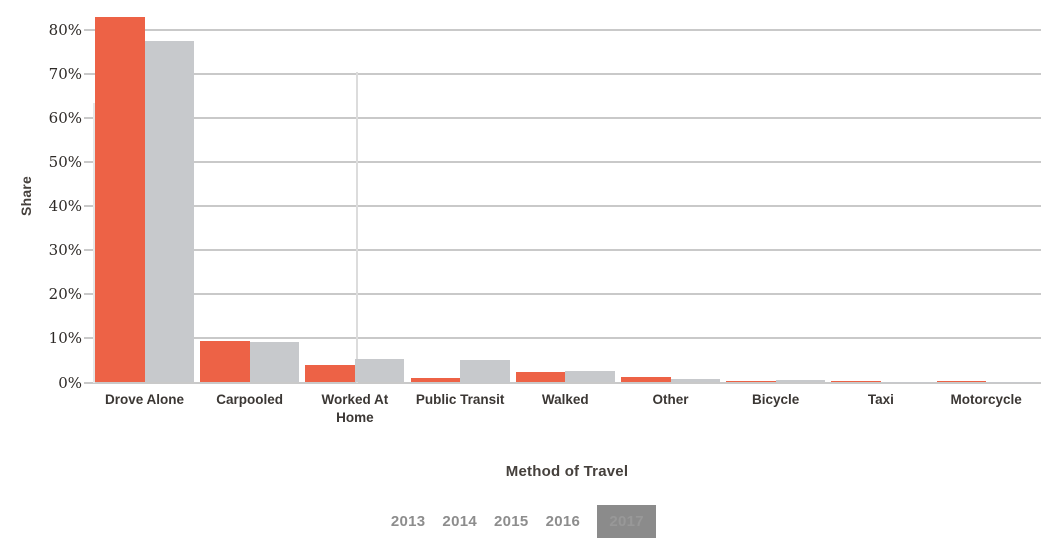  What do you see at coordinates (670, 399) in the screenshot?
I see `category-label: Other` at bounding box center [670, 399].